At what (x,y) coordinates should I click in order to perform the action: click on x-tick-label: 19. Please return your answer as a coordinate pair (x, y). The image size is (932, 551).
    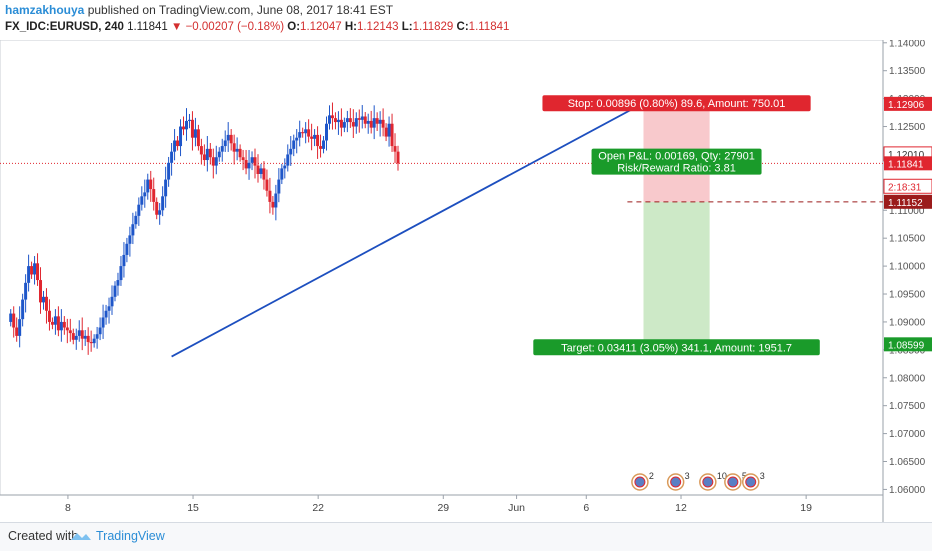
    Looking at the image, I should click on (806, 508).